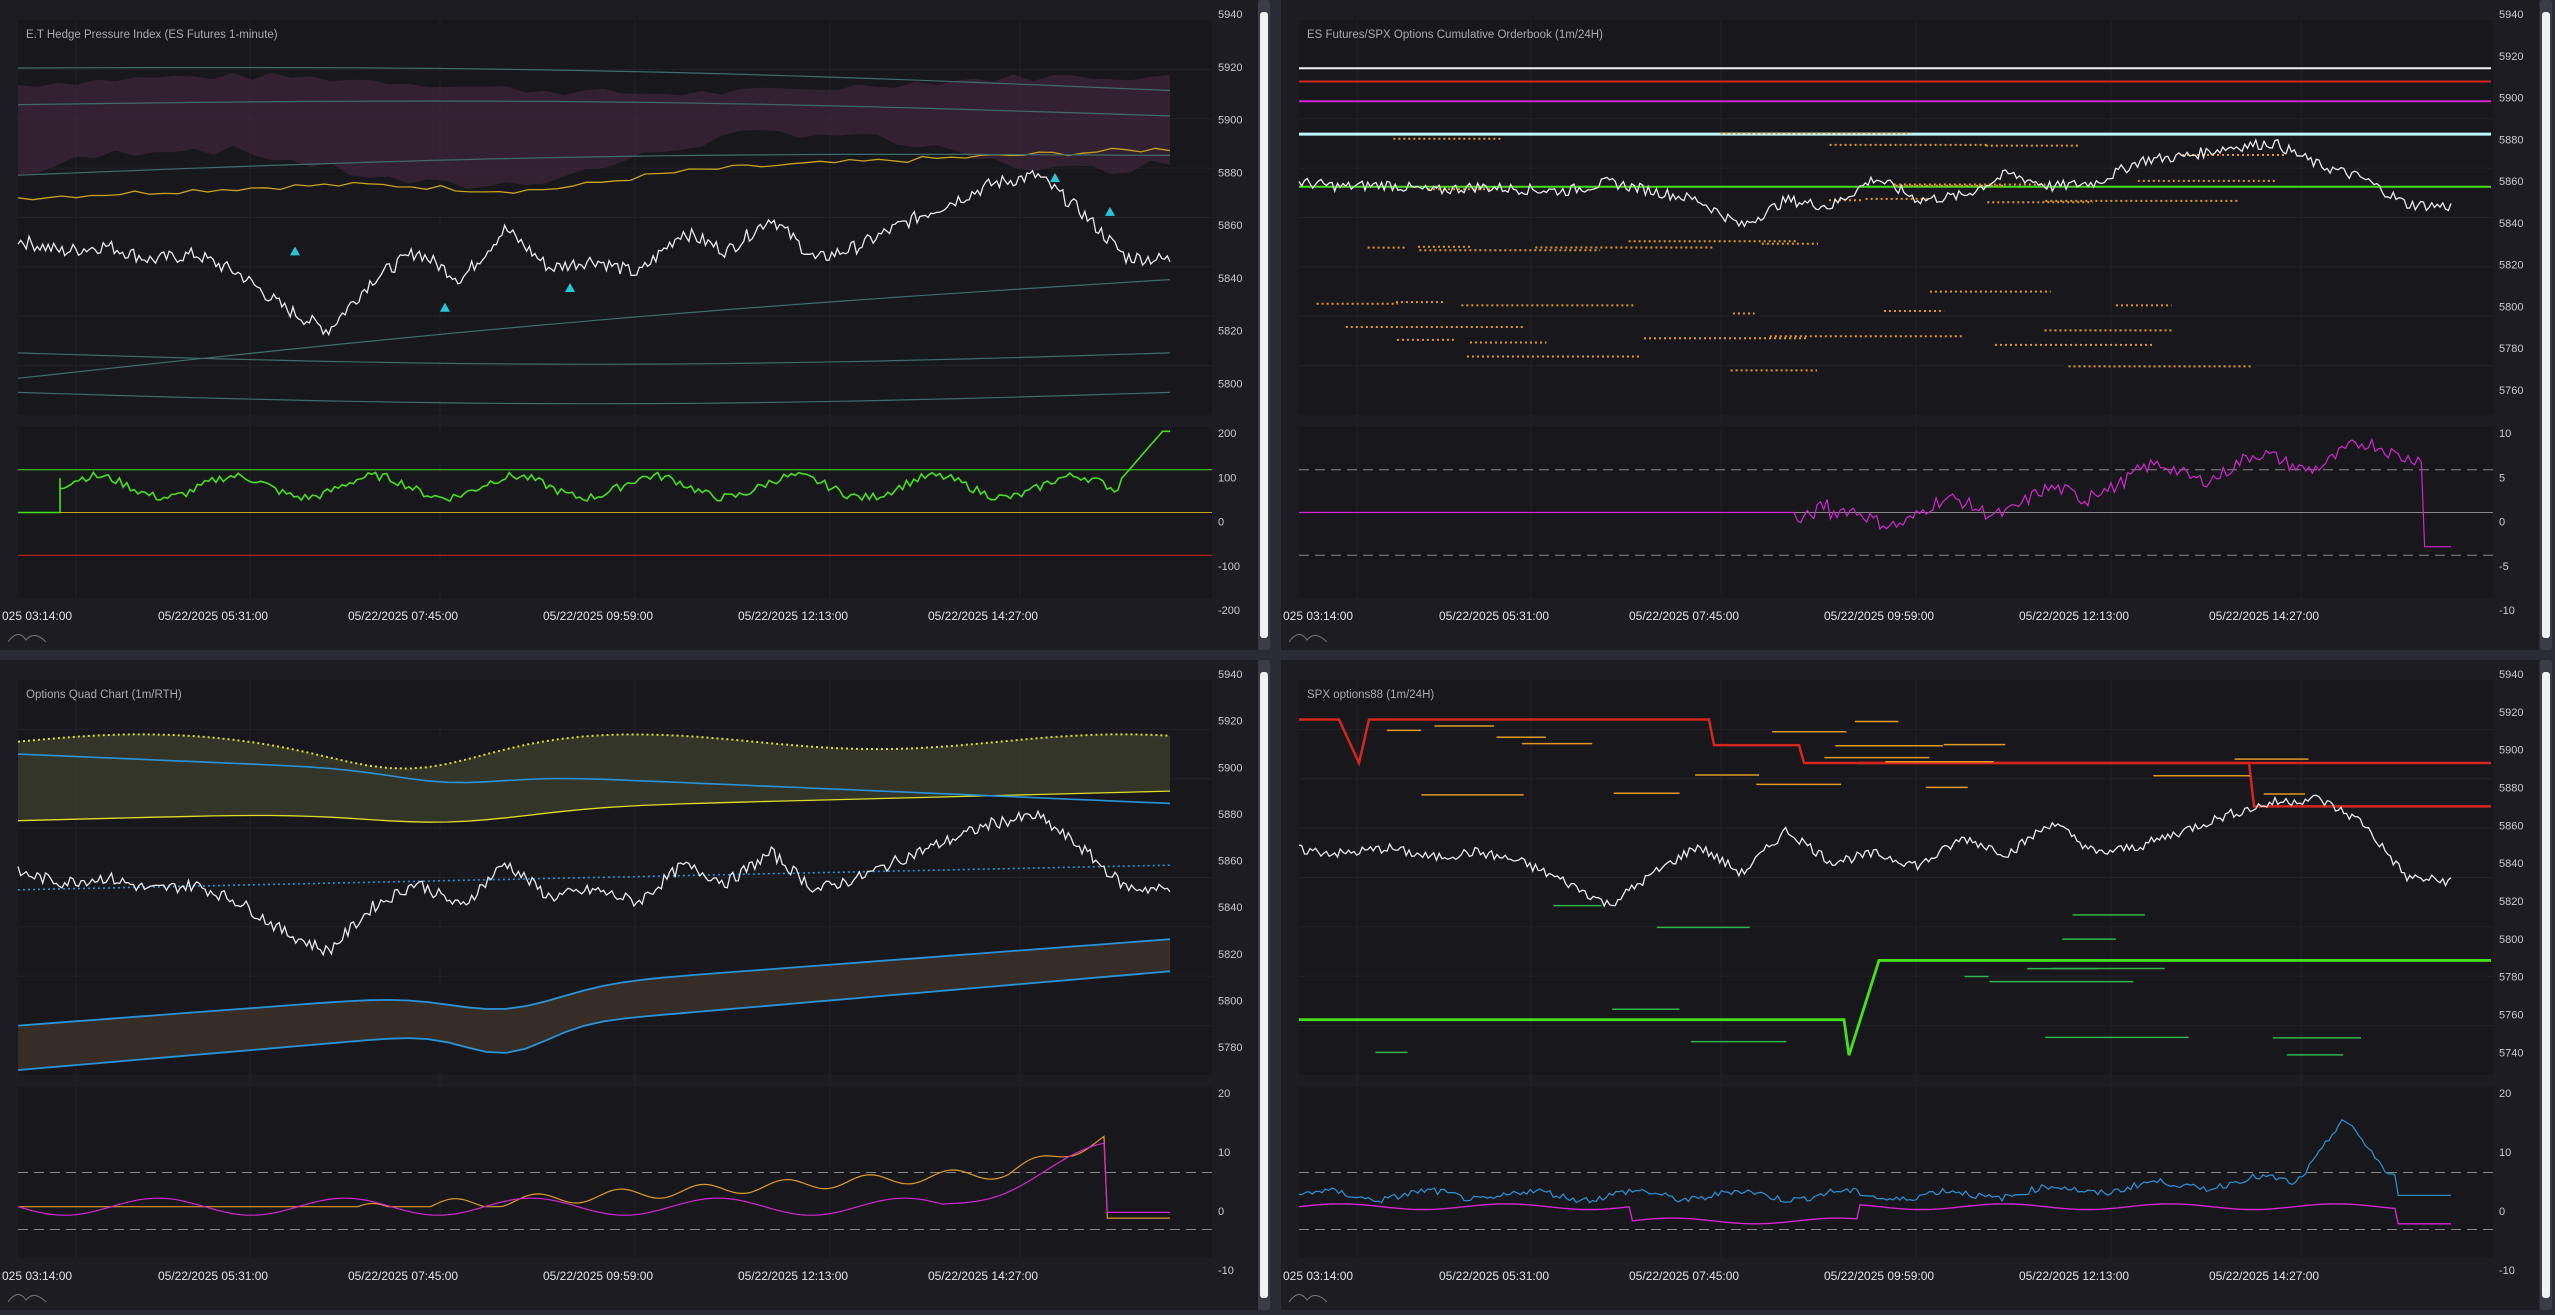 This screenshot has height=1315, width=2555. What do you see at coordinates (594, 877) in the screenshot?
I see `blue-dotted-line` at bounding box center [594, 877].